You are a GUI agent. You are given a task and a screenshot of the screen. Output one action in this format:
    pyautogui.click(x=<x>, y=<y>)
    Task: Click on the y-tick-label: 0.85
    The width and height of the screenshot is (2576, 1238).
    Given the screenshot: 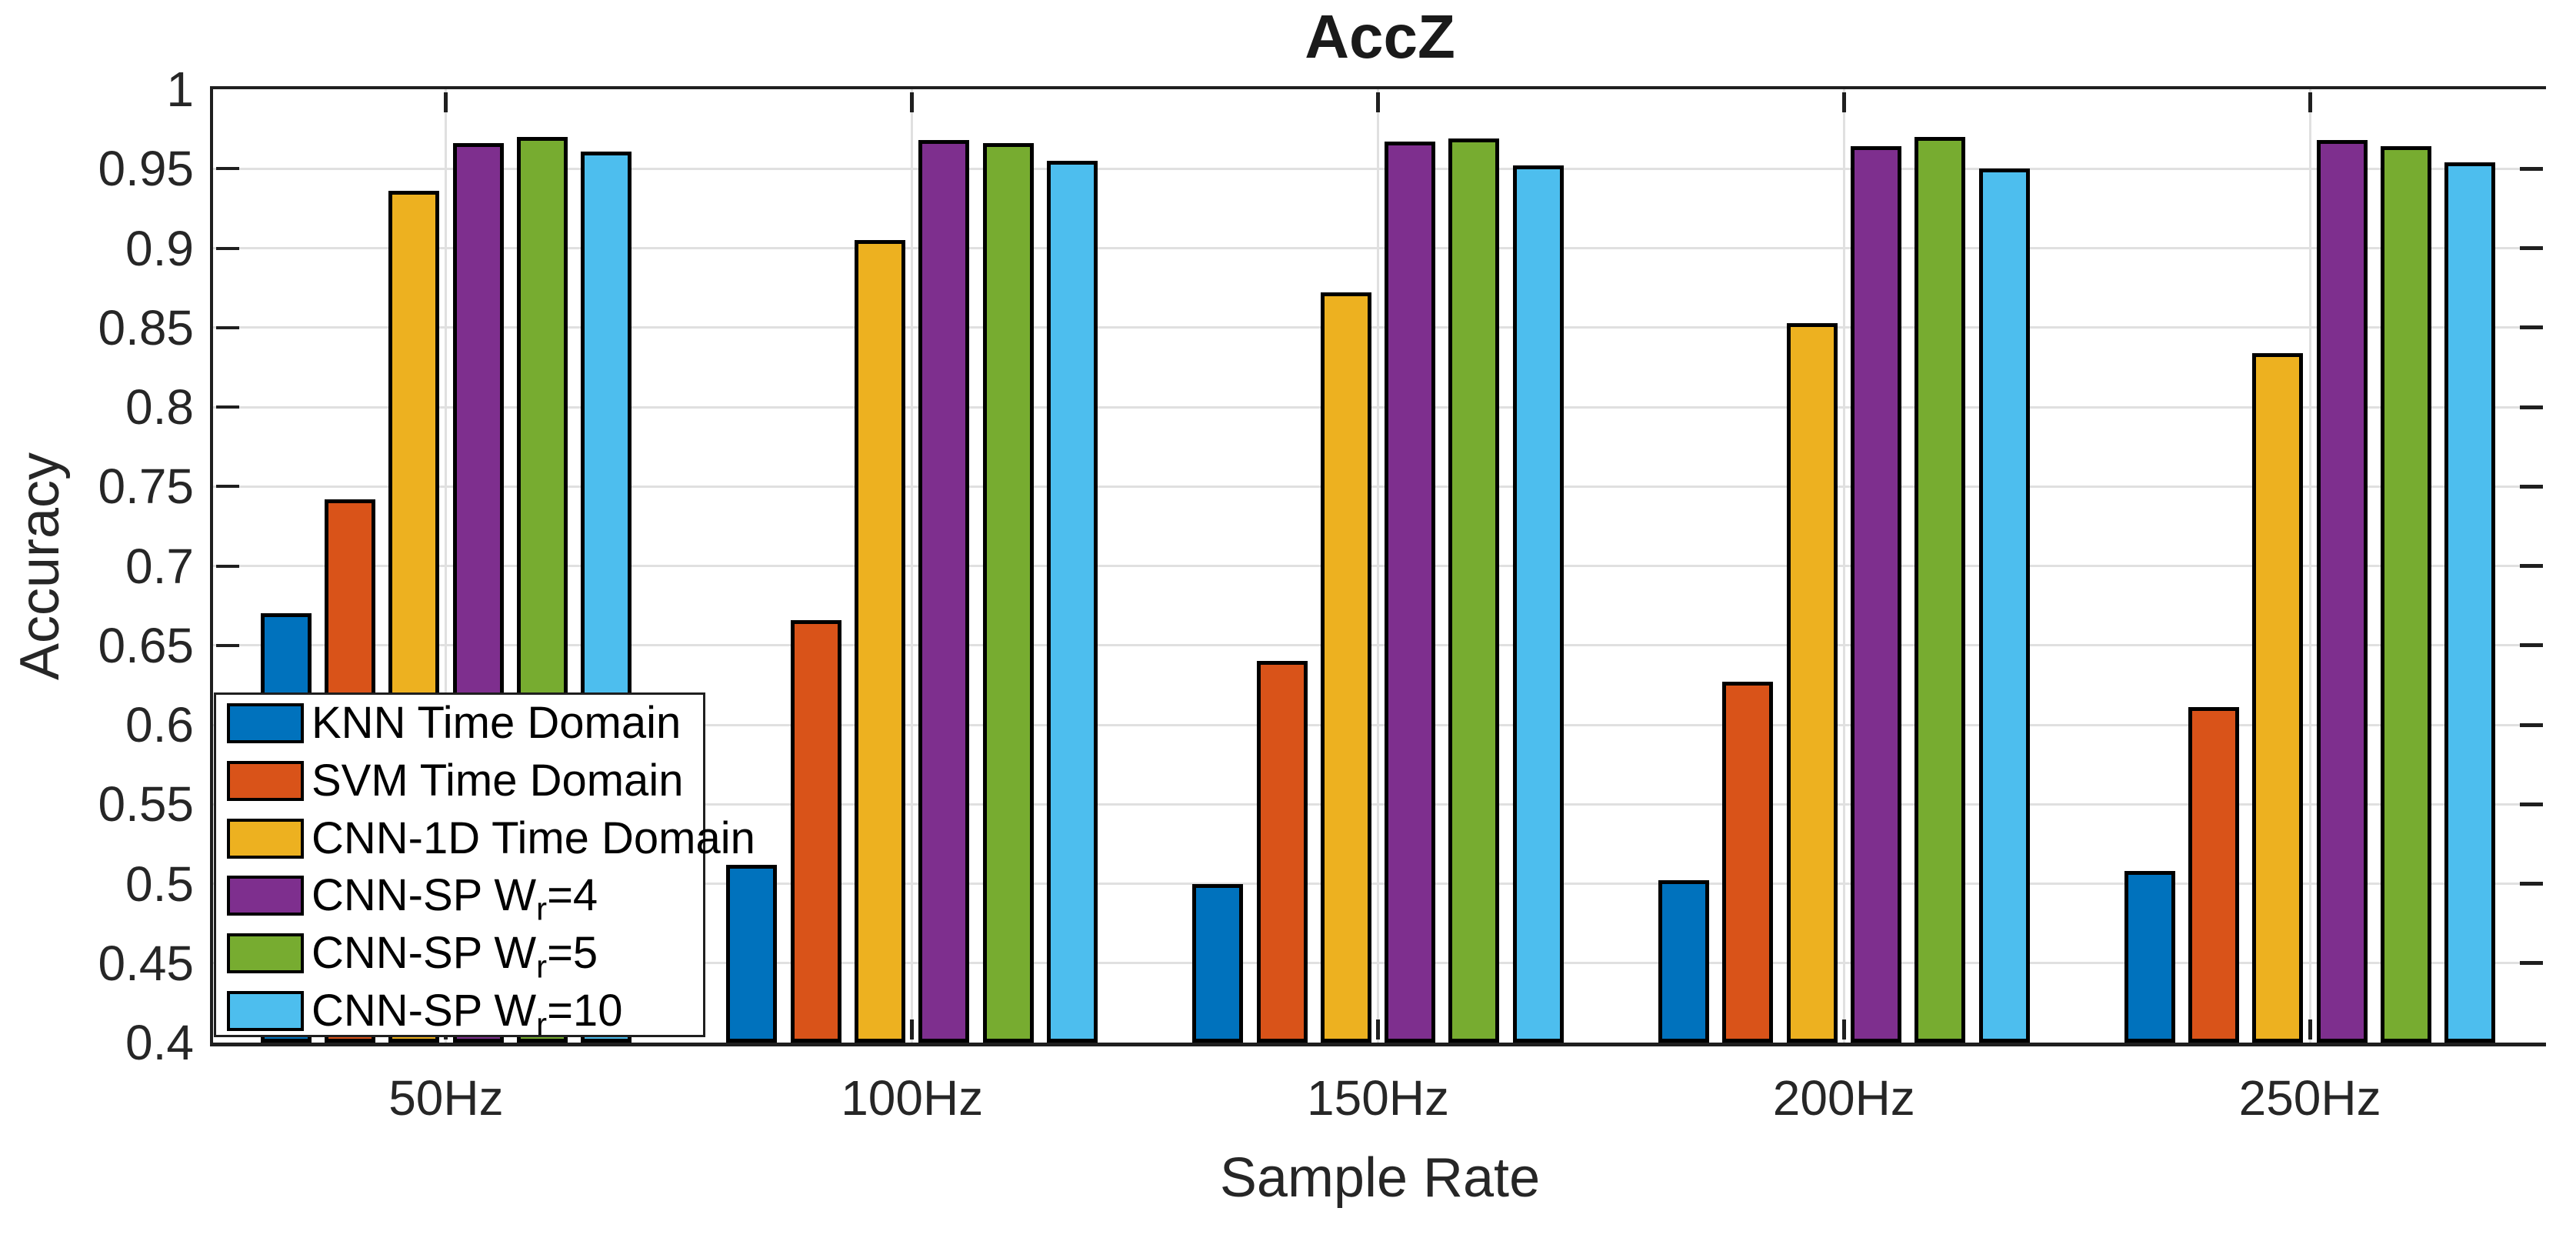 What is the action you would take?
    pyautogui.click(x=146, y=327)
    